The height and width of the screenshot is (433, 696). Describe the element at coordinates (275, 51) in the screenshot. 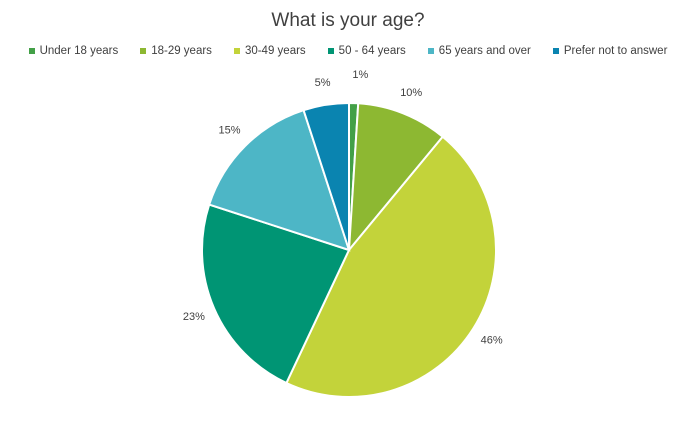

I see `legend-label: 30-49 years` at that location.